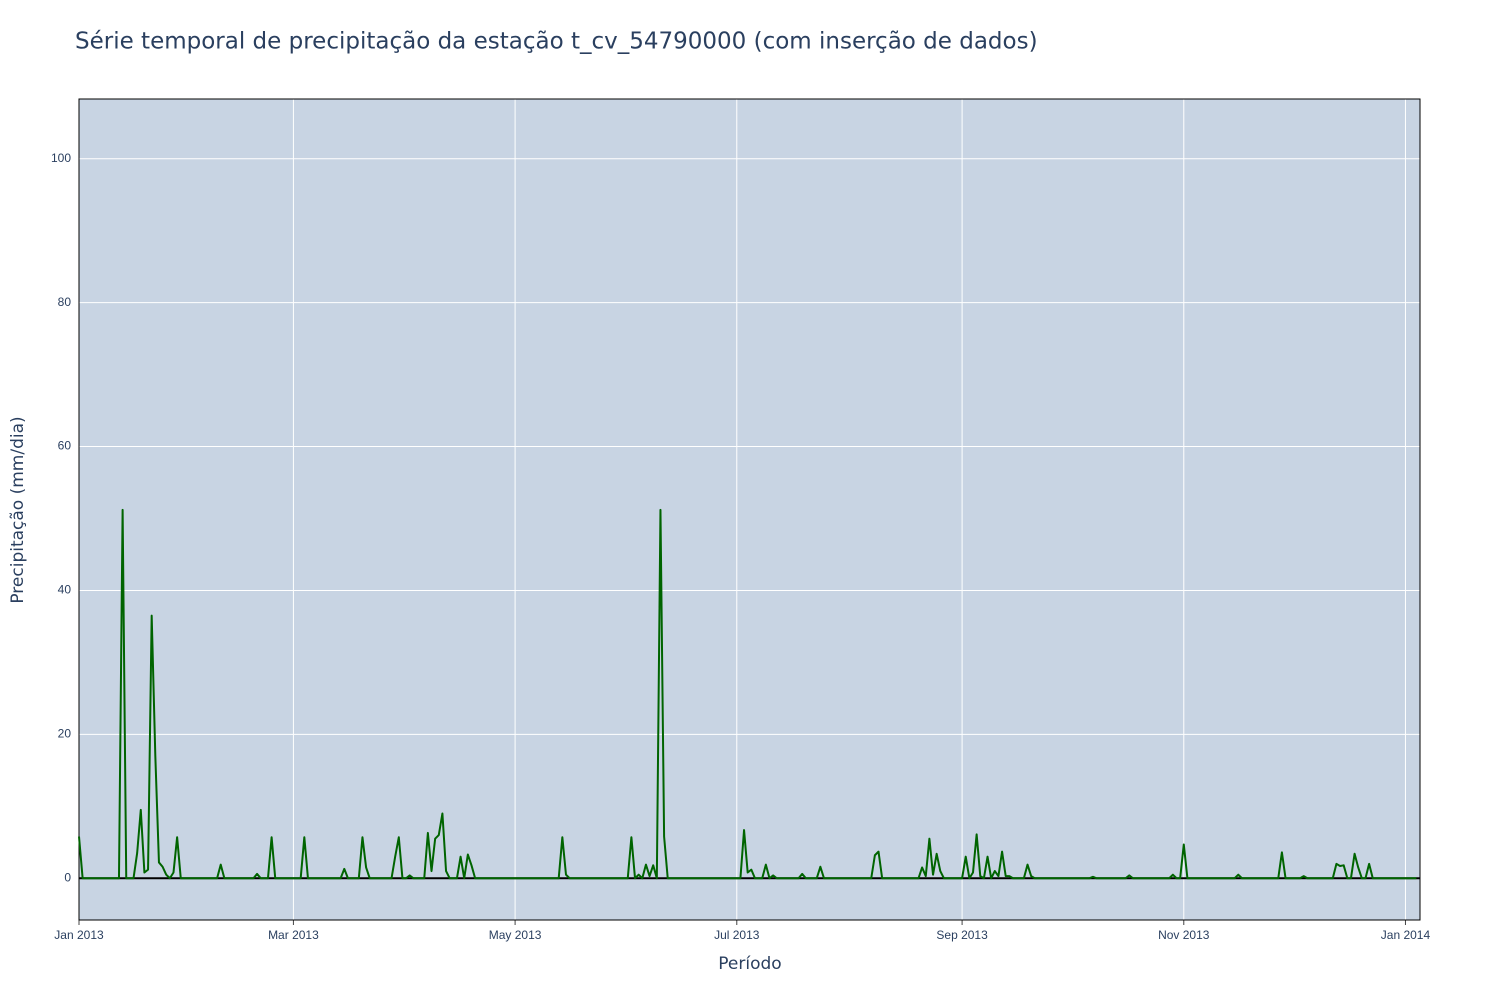 The image size is (1500, 1000). What do you see at coordinates (1406, 935) in the screenshot?
I see `x-tick-label: Jan 2014` at bounding box center [1406, 935].